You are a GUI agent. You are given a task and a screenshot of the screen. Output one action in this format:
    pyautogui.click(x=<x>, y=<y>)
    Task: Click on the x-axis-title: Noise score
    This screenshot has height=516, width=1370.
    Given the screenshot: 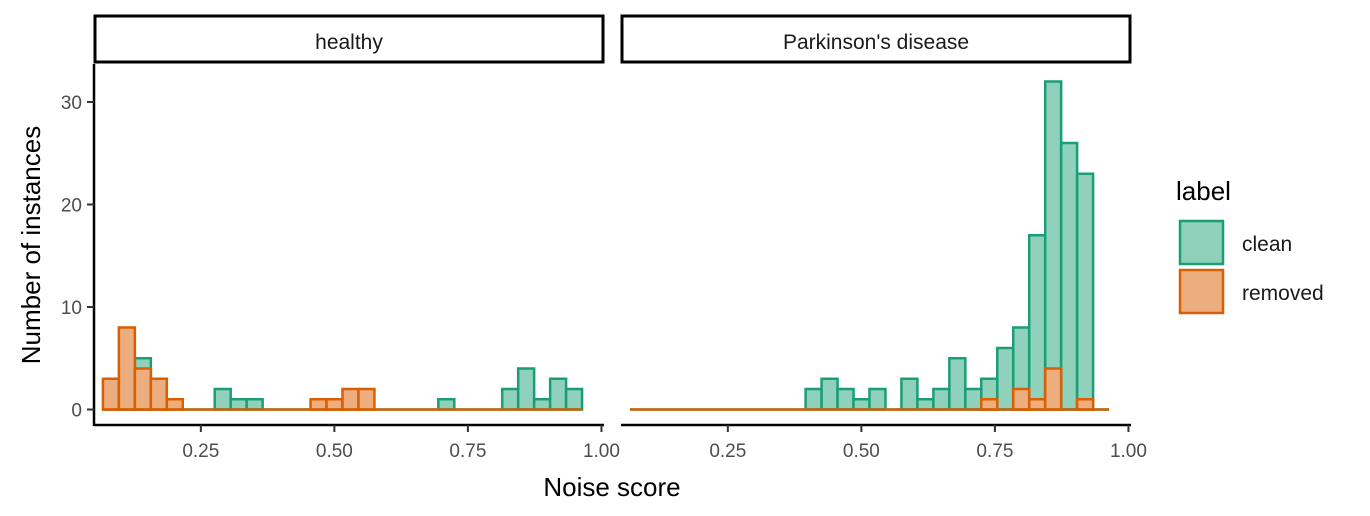 What is the action you would take?
    pyautogui.click(x=611, y=487)
    